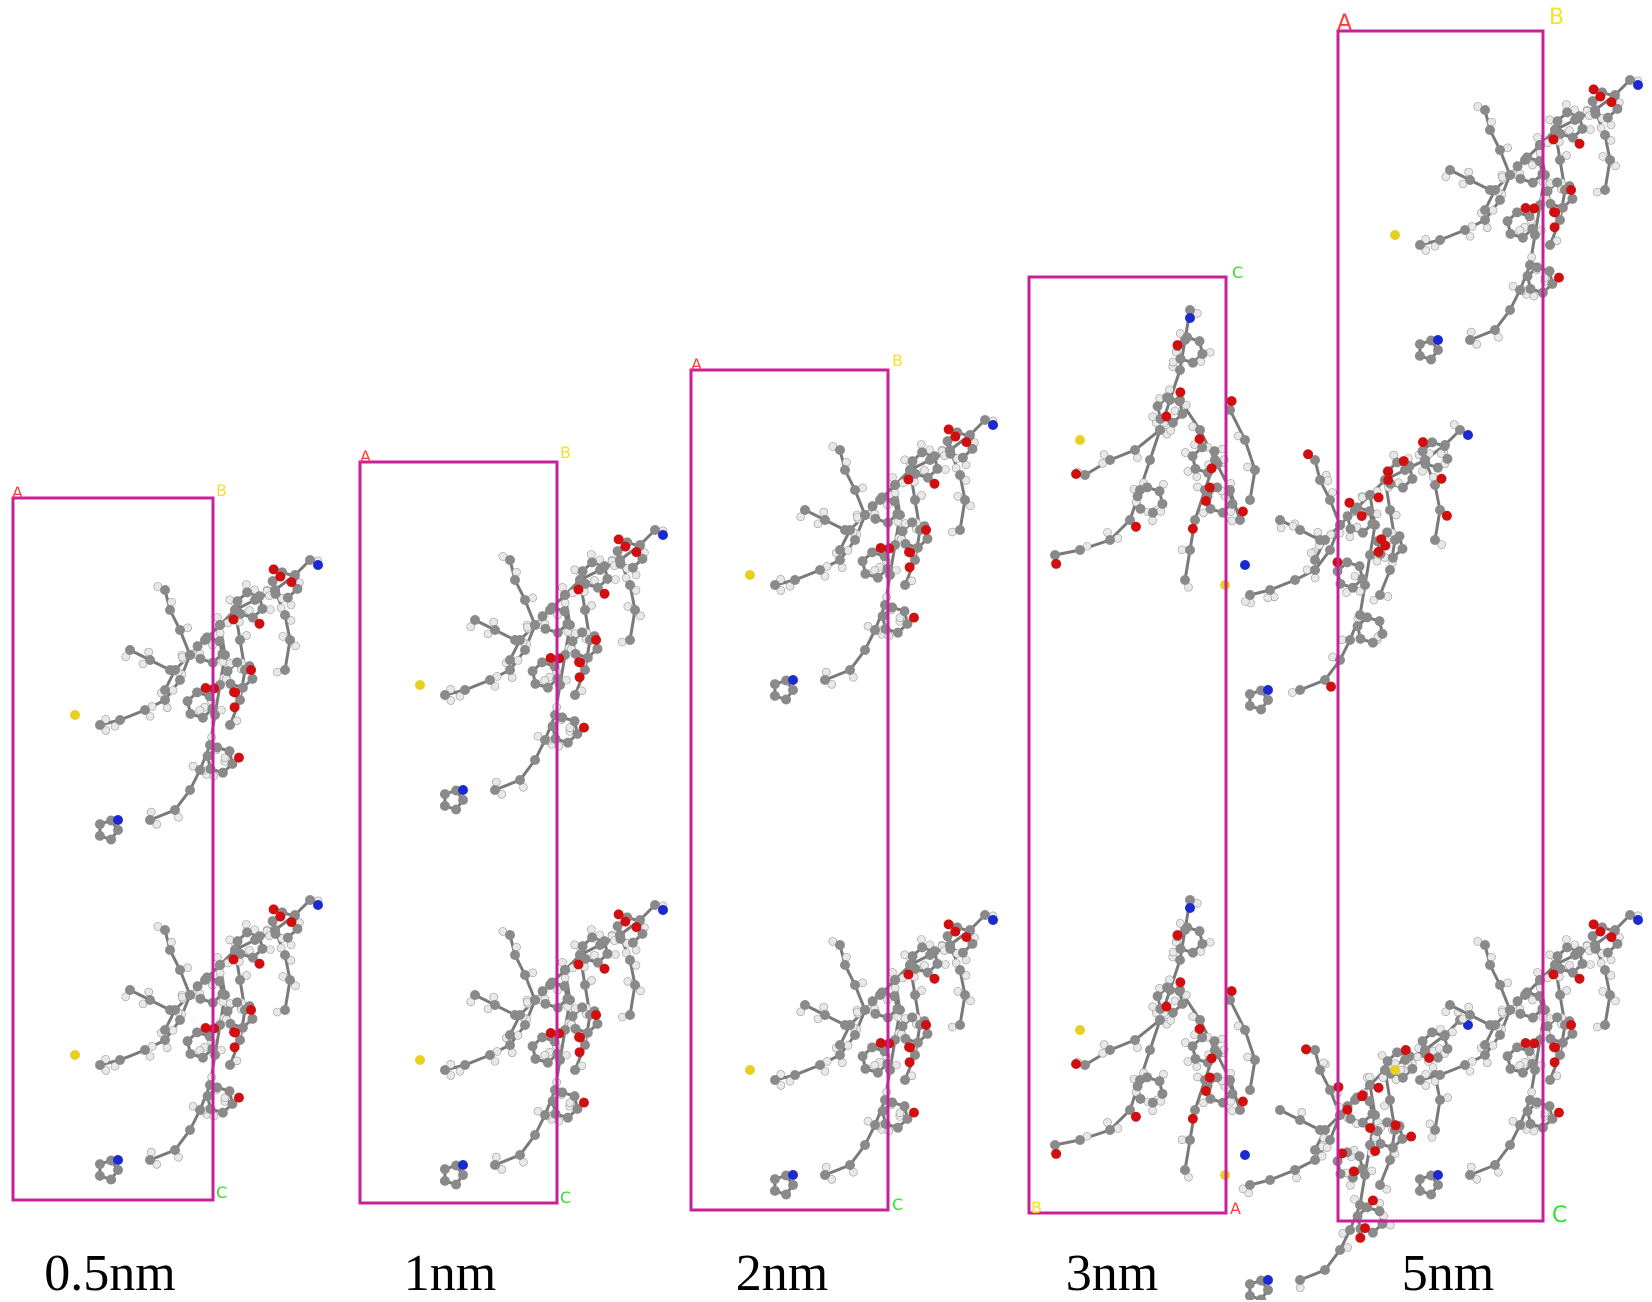 This screenshot has height=1302, width=1652. Describe the element at coordinates (110, 1274) in the screenshot. I see `panel-label-0.5nm: 0.5nm` at that location.